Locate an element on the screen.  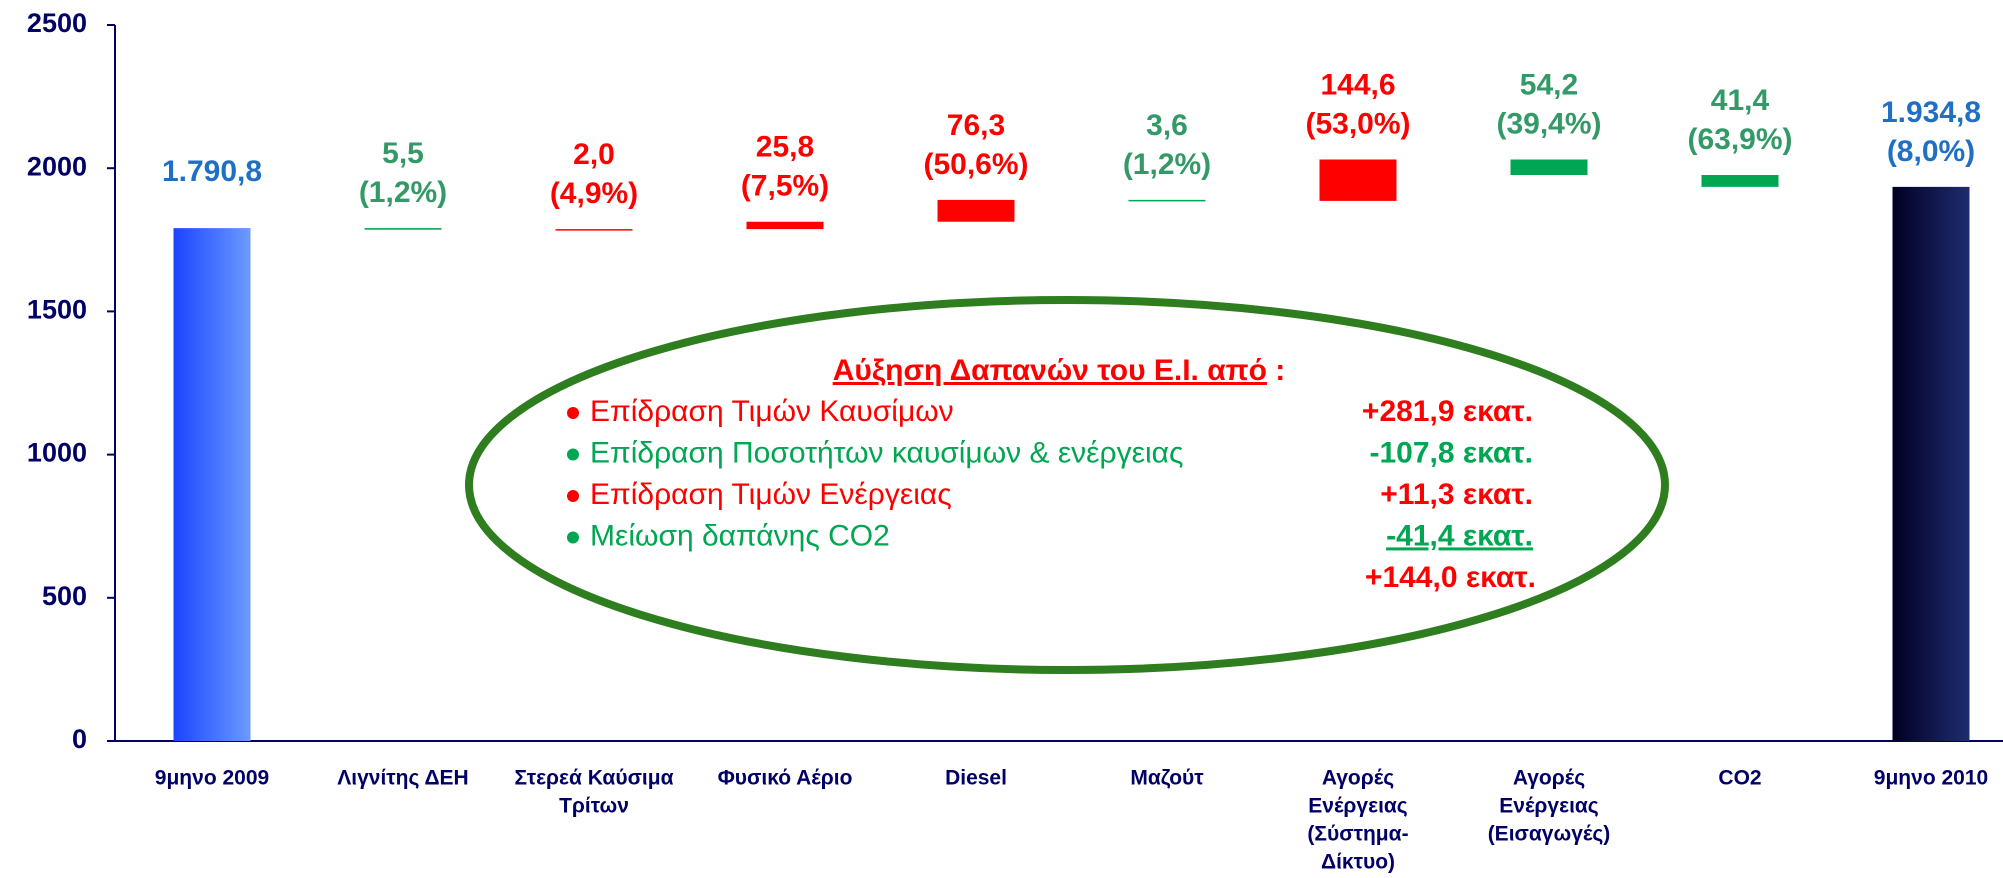
annotation-amount: +11,3 εκατ. is located at coordinates (1456, 494).